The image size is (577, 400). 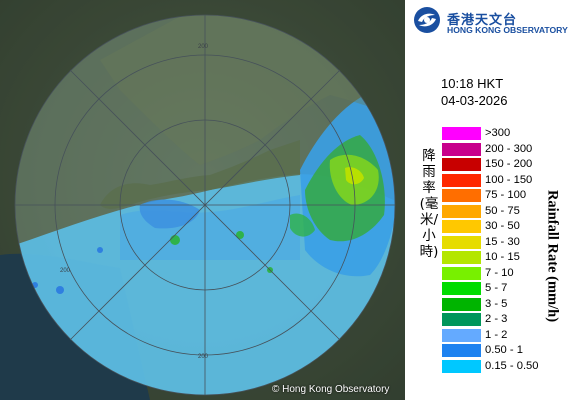 I want to click on hko-logo-icon, so click(x=427, y=20).